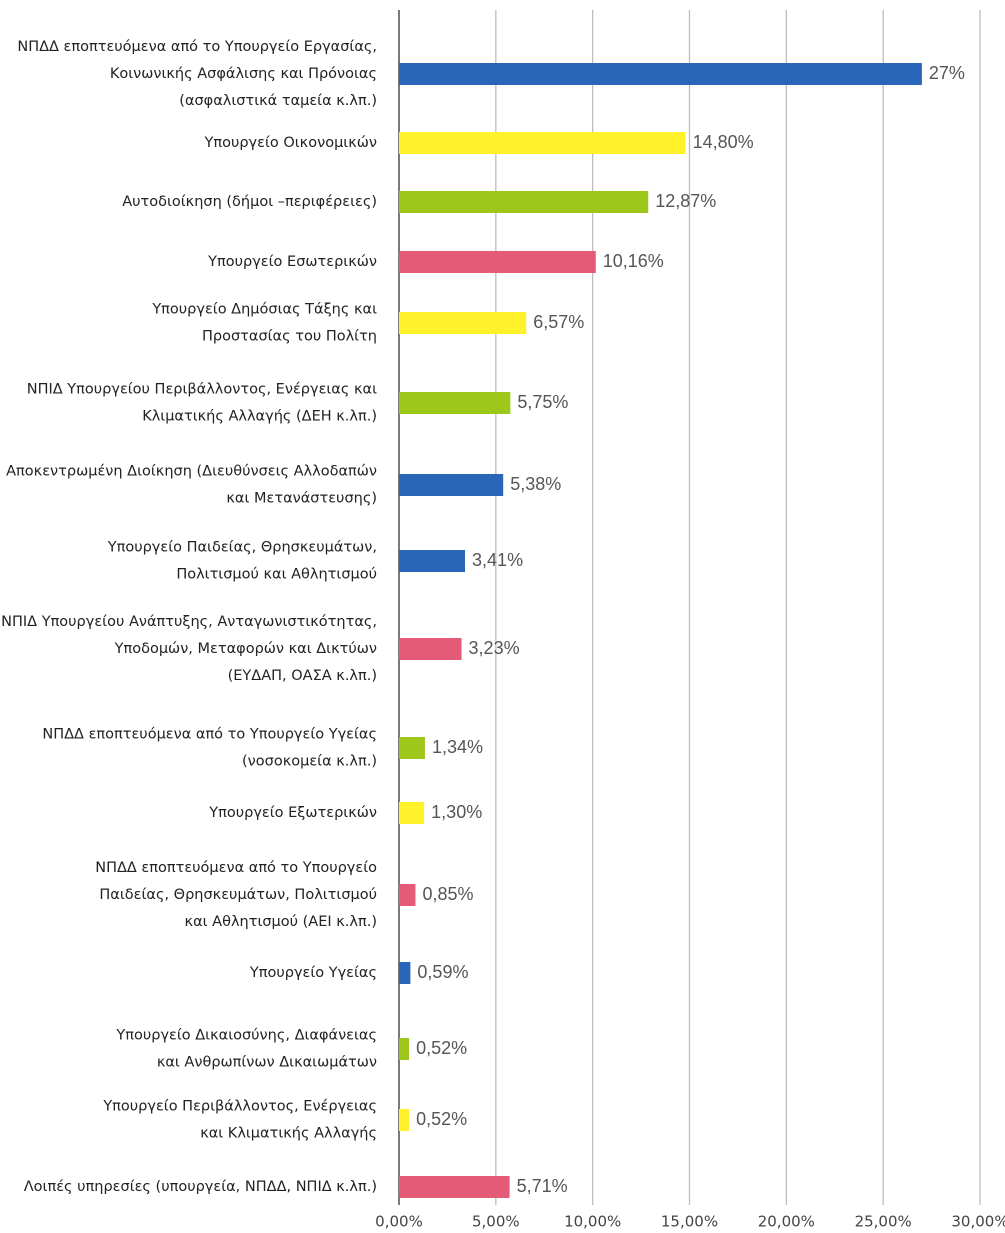 The image size is (1005, 1233). What do you see at coordinates (399, 1222) in the screenshot?
I see `x-tick-label: 0,00%` at bounding box center [399, 1222].